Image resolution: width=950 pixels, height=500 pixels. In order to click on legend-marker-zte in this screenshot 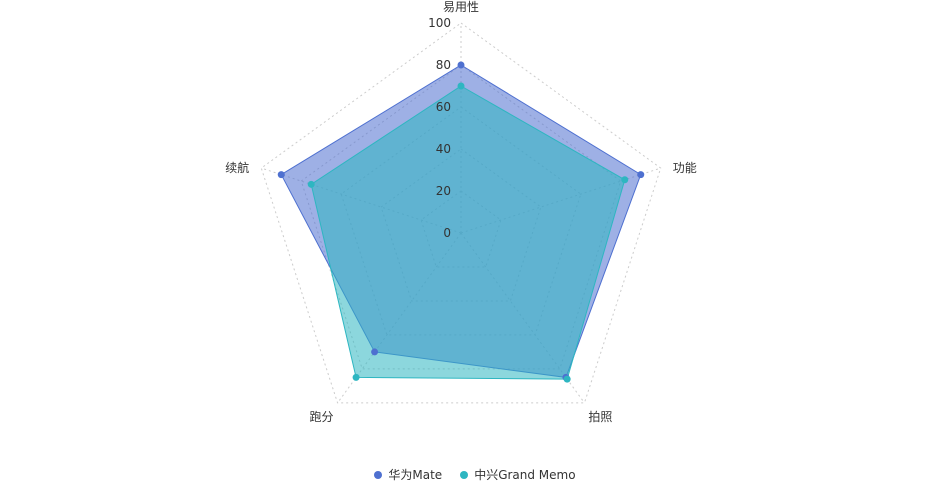, I will do `click(464, 474)`.